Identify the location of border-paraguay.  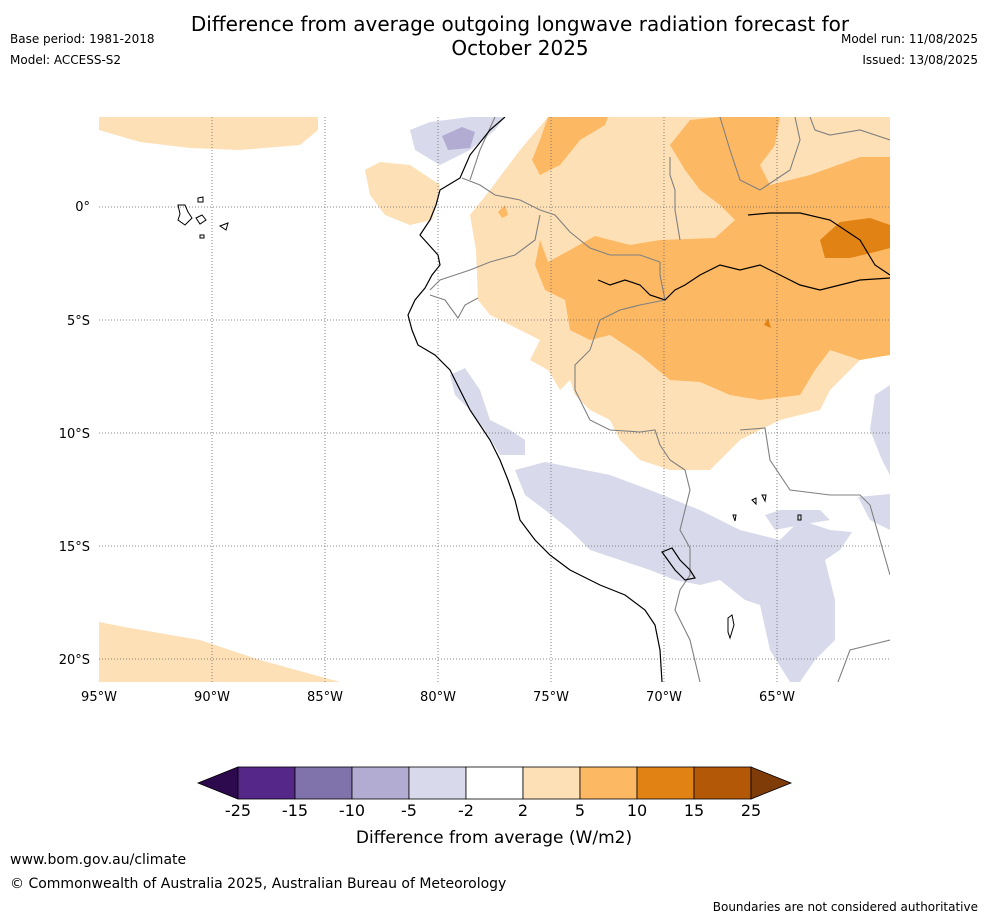
(863, 660).